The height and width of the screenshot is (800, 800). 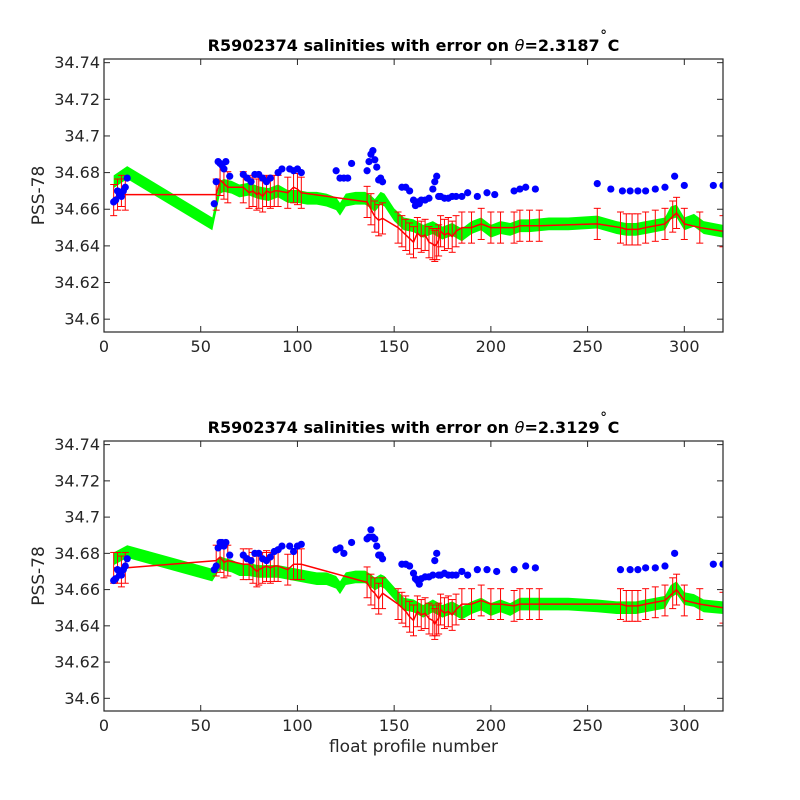 I want to click on x-tick-label: 250, so click(x=587, y=725).